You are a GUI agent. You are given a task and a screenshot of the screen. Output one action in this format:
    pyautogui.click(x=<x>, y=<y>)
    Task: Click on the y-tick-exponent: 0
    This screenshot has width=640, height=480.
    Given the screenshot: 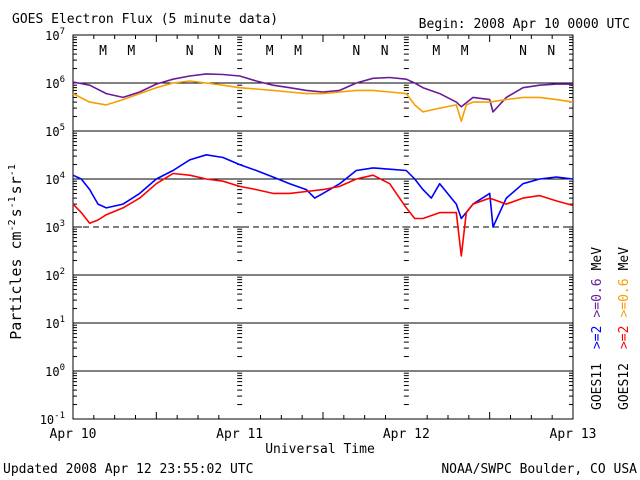 What is the action you would take?
    pyautogui.click(x=62, y=368)
    